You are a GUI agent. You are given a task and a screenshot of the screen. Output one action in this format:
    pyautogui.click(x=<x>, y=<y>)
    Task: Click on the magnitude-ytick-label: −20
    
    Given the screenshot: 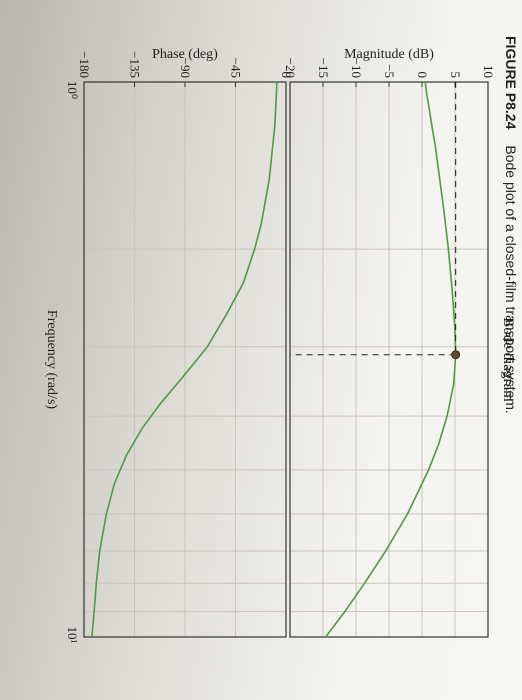 What is the action you would take?
    pyautogui.click(x=290, y=68)
    